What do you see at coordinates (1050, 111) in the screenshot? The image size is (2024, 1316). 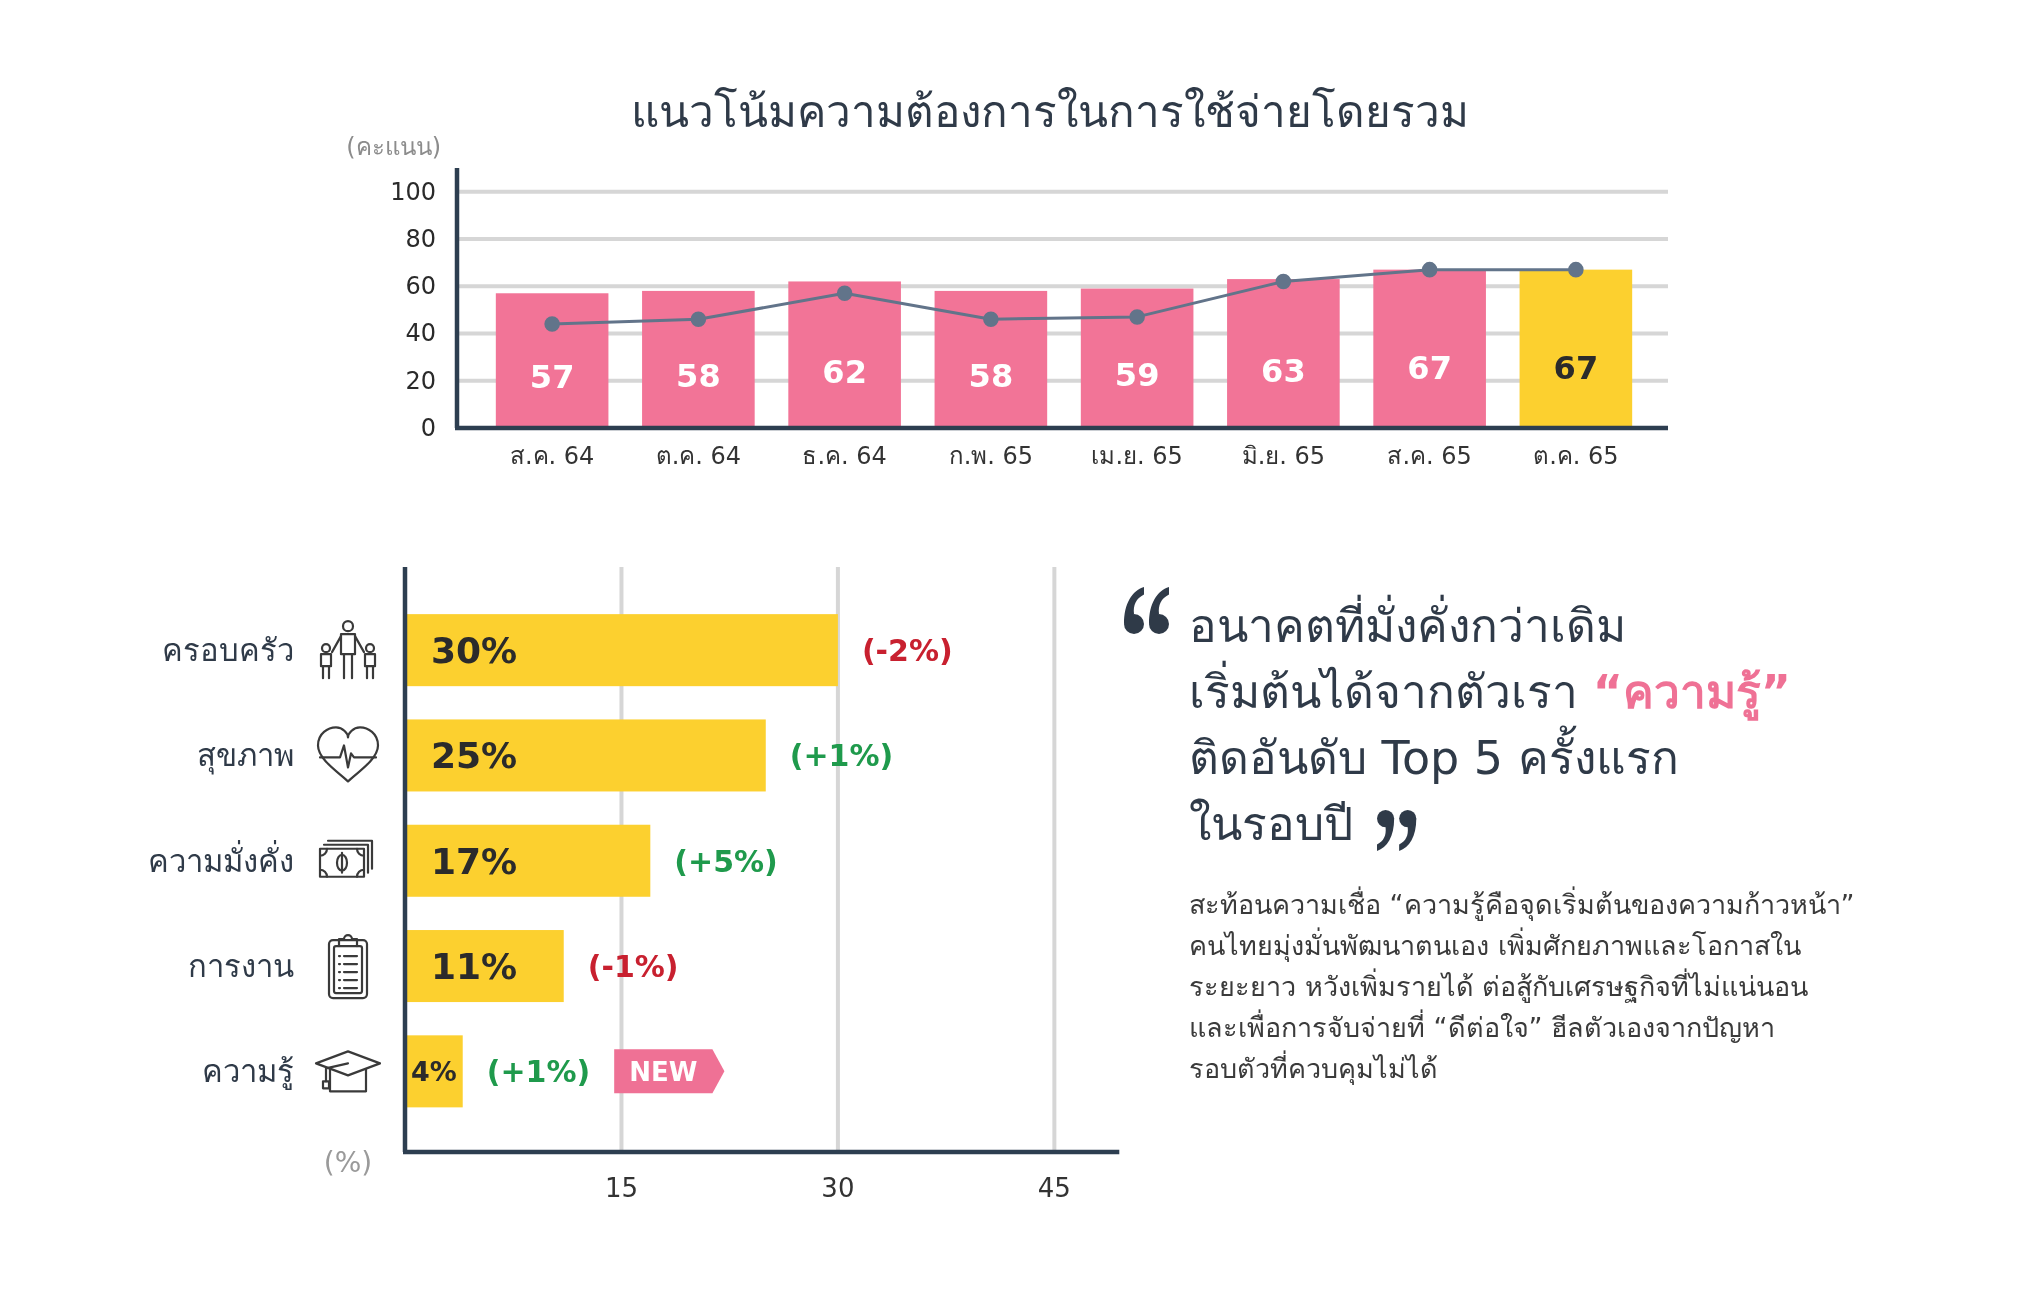 I see `chart-title: แนวโน้มความต้องการในการใช้จ่ายโดยรวม` at bounding box center [1050, 111].